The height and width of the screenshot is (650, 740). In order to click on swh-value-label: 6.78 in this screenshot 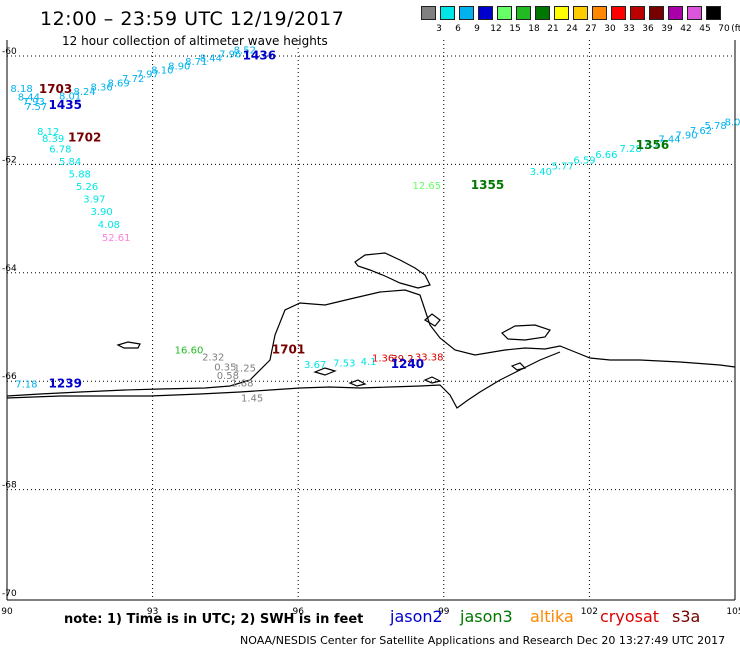, I will do `click(60, 149)`.